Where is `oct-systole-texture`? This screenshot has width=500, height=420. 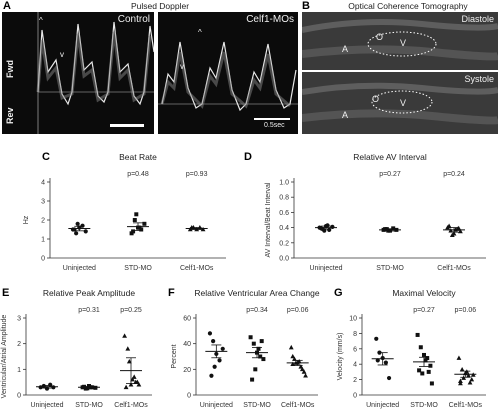 oct-systole-texture is located at coordinates (400, 103).